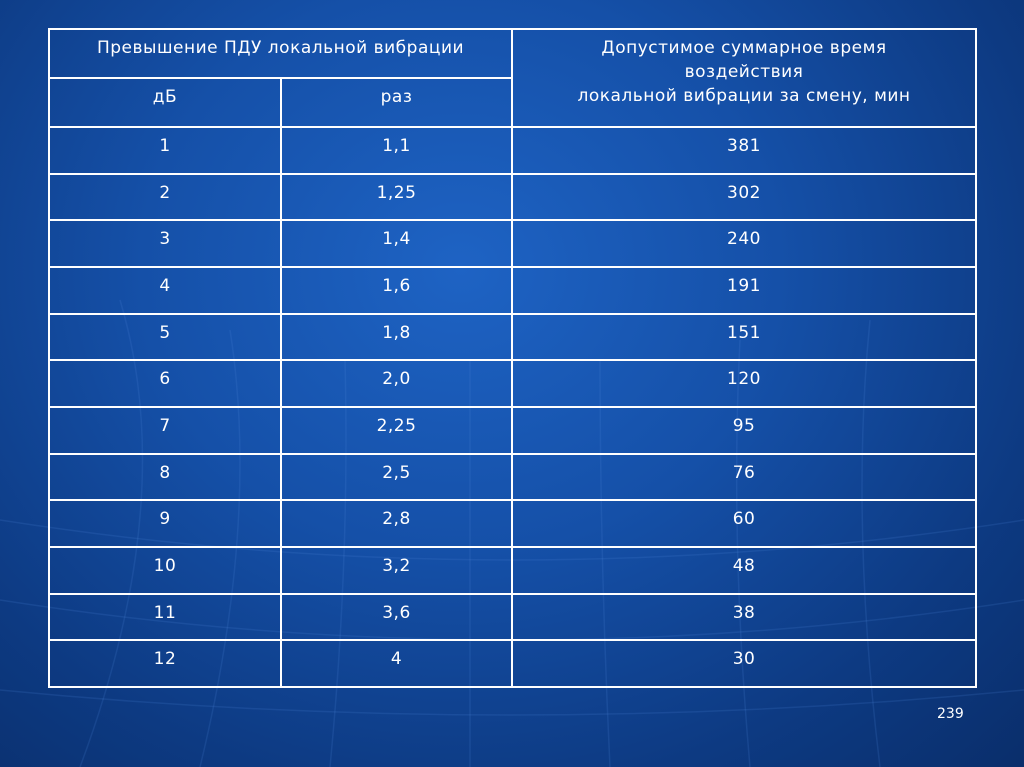  What do you see at coordinates (396, 570) in the screenshot?
I see `cell-times: 3,2` at bounding box center [396, 570].